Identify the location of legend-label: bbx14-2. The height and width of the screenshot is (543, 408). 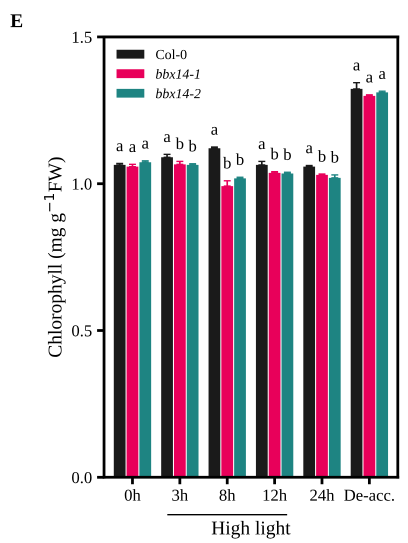
(178, 93).